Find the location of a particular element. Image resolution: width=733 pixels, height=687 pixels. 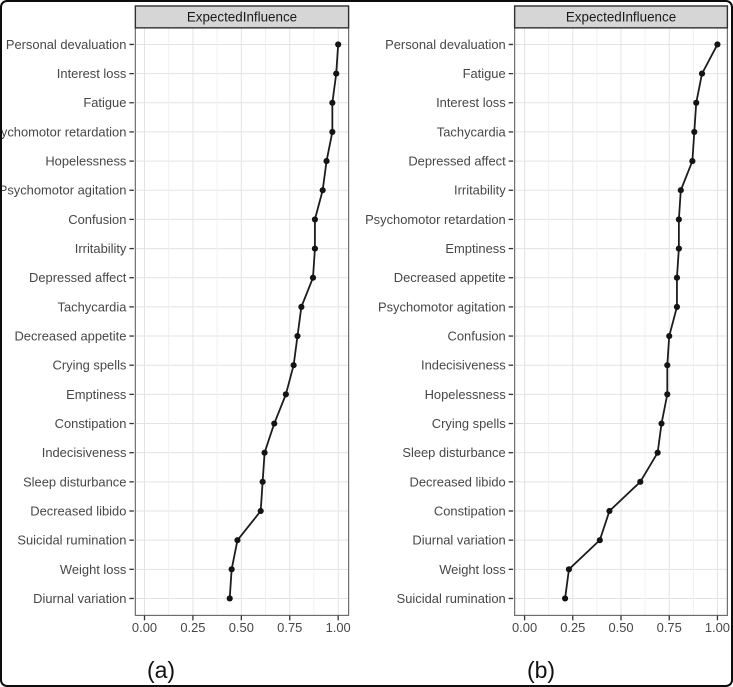

caption-panel-a: (a) is located at coordinates (161, 670).